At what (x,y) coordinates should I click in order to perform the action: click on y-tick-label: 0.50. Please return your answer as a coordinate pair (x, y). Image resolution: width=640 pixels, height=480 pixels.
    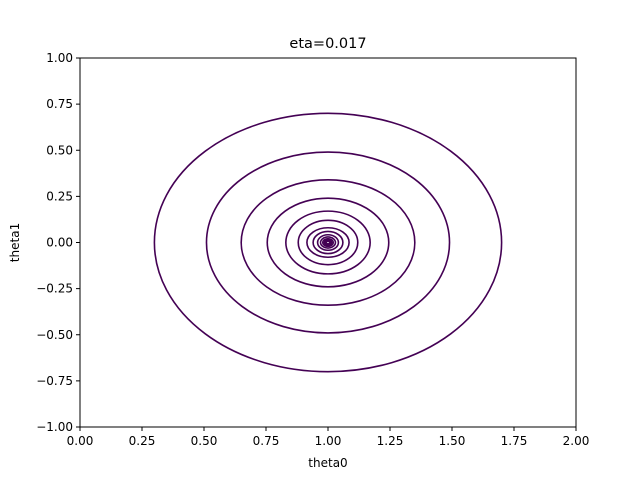
    Looking at the image, I should click on (59, 150).